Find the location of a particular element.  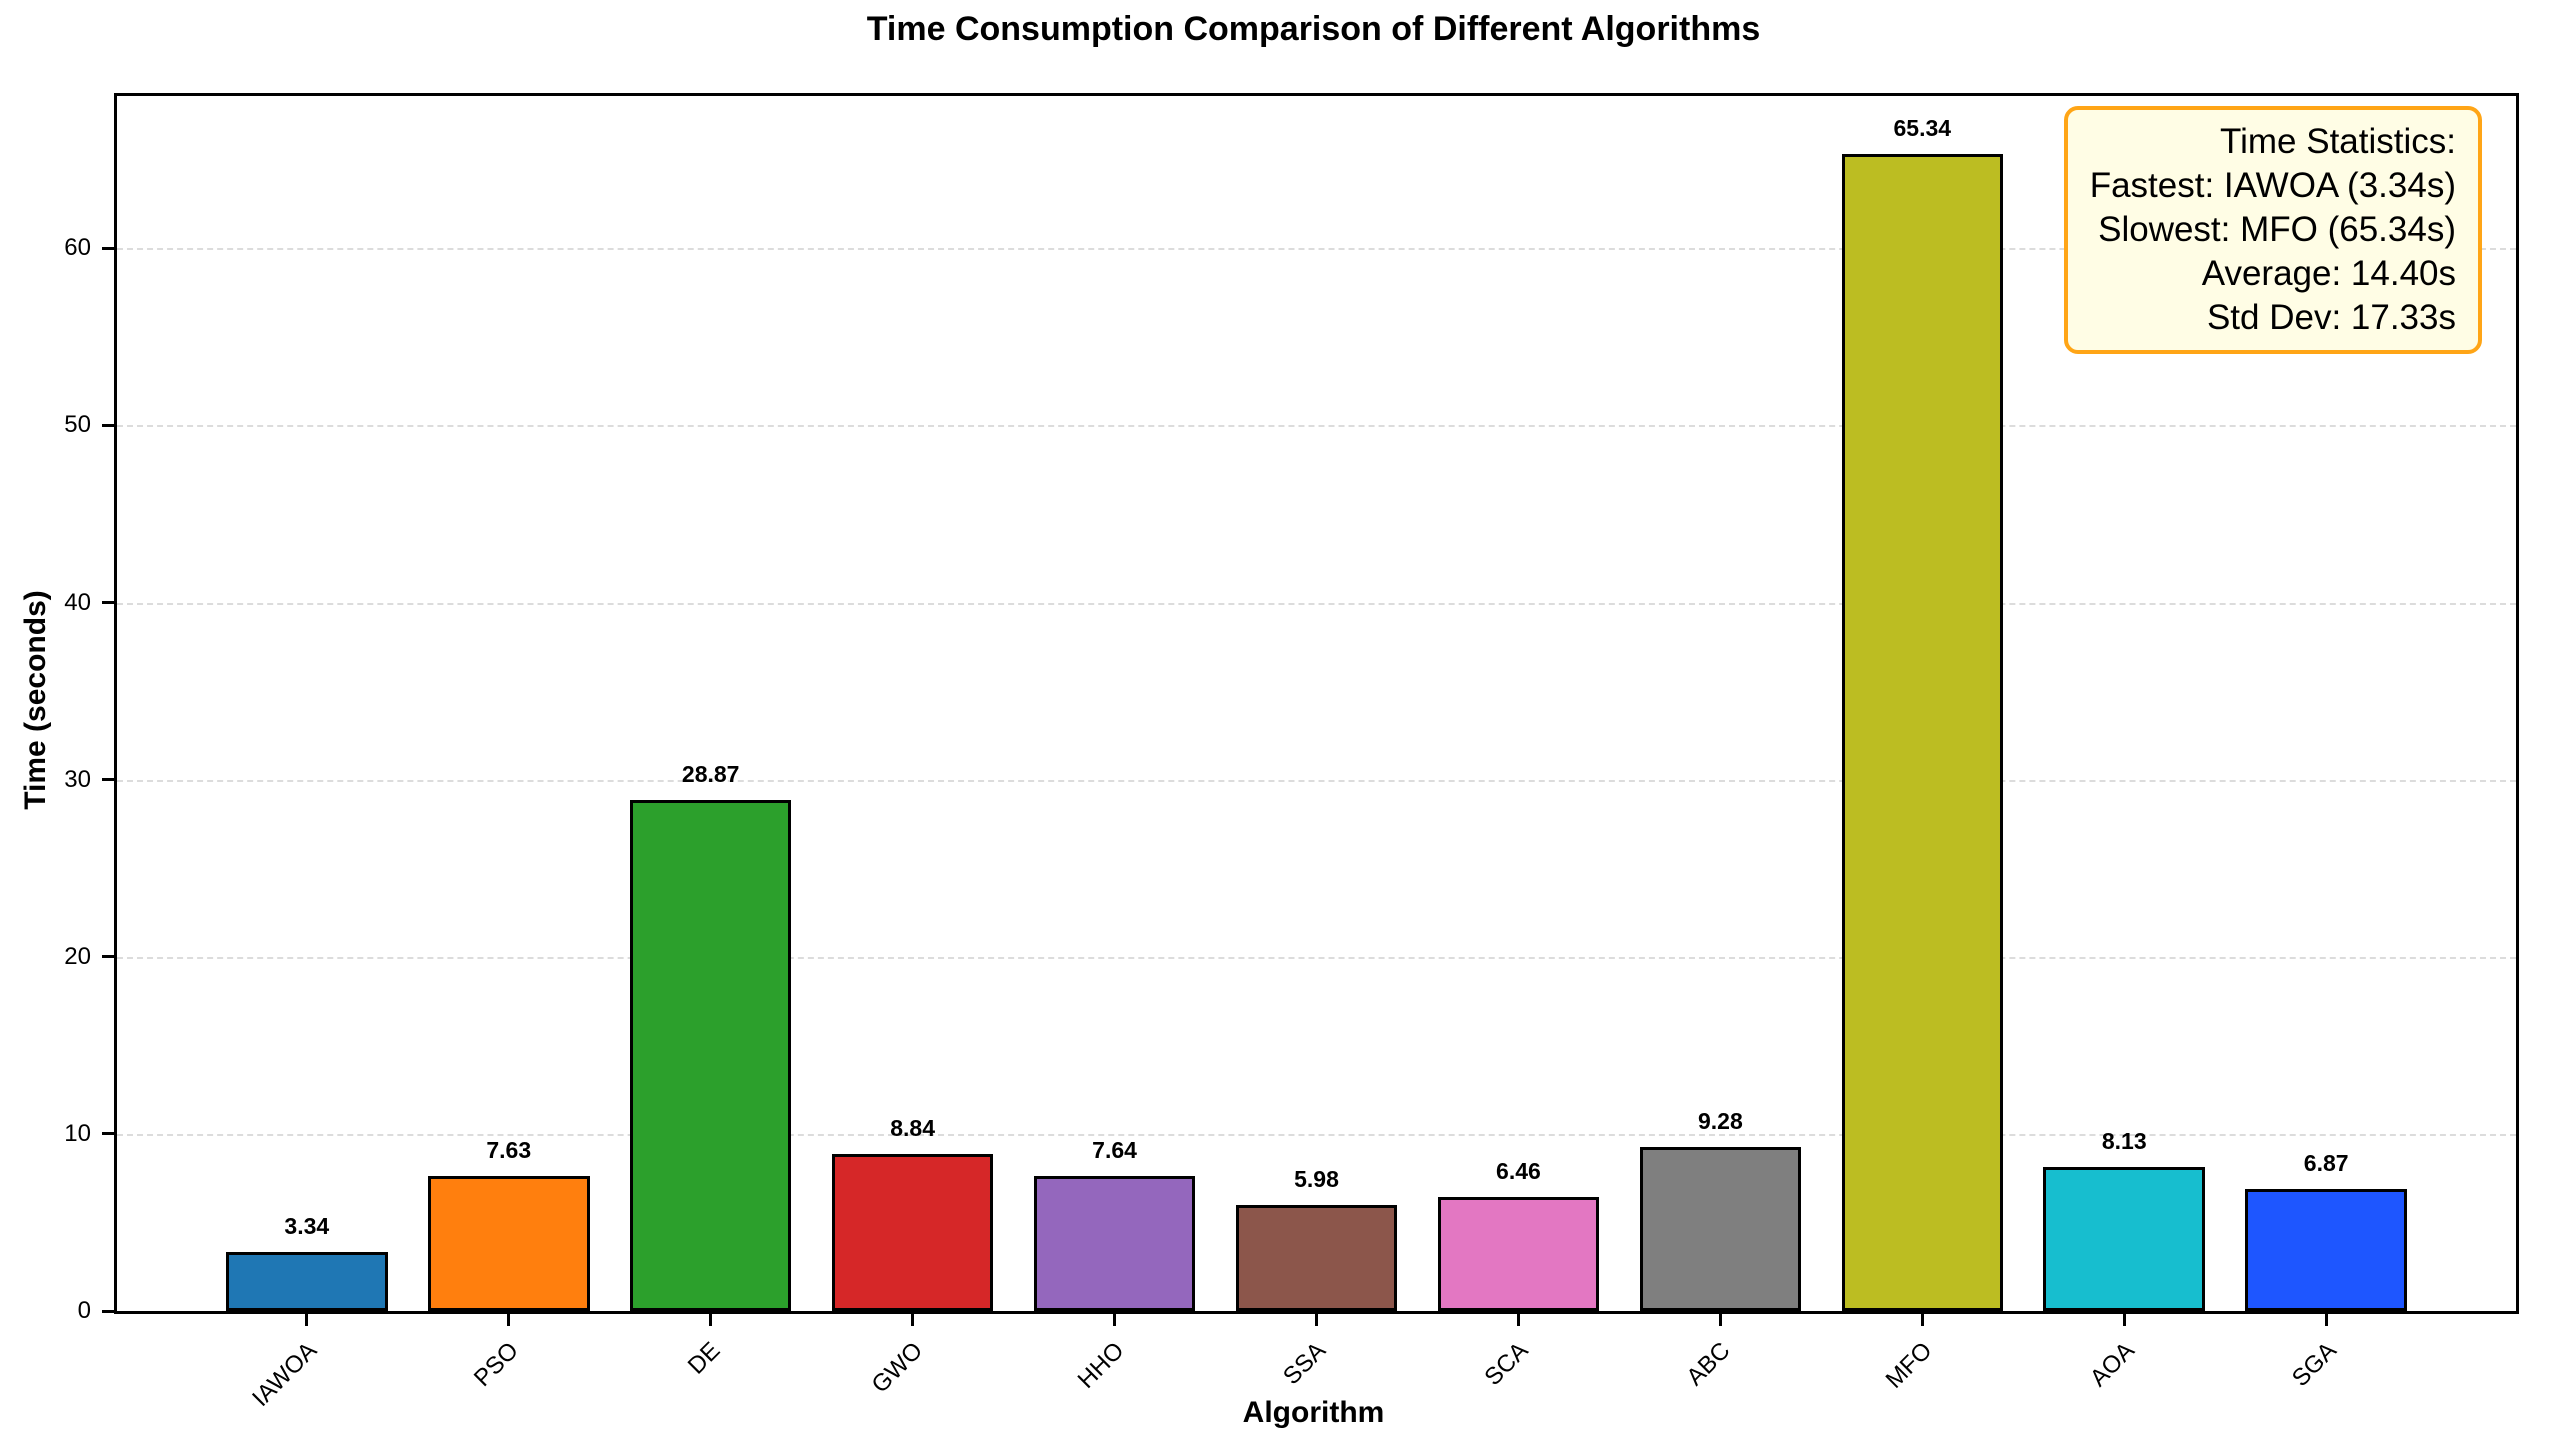

x-tick-label-SGA: SGA is located at coordinates (2314, 1364).